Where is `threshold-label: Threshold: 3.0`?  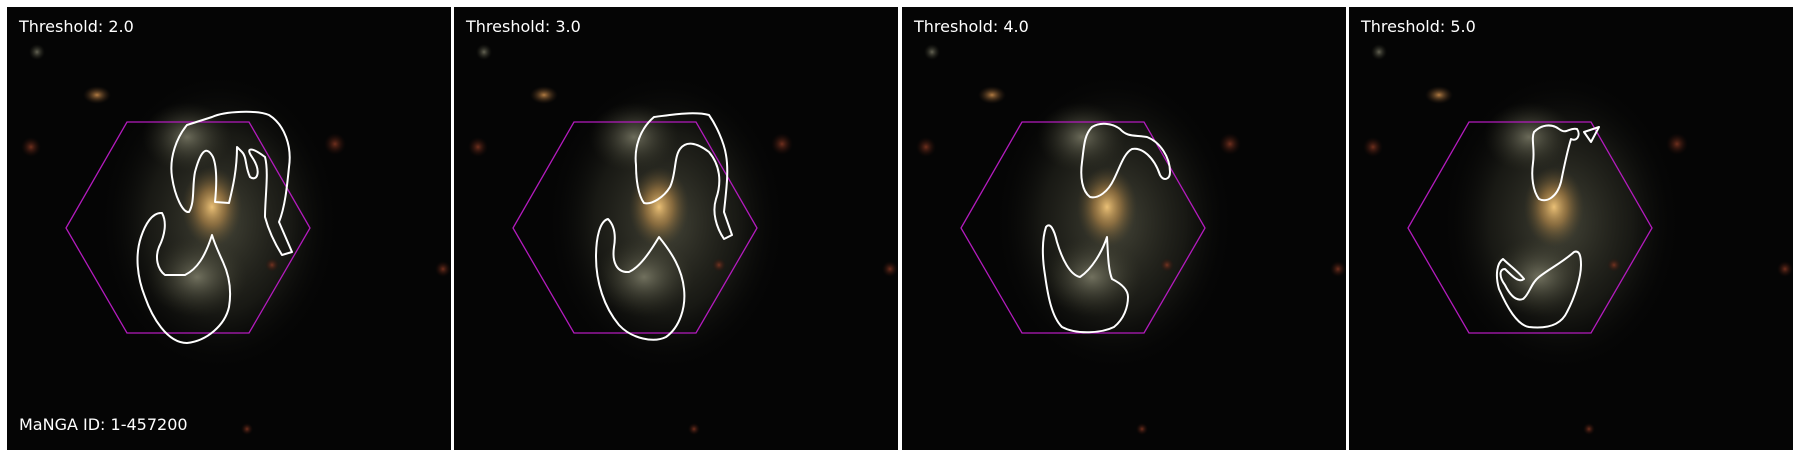 threshold-label: Threshold: 3.0 is located at coordinates (523, 26).